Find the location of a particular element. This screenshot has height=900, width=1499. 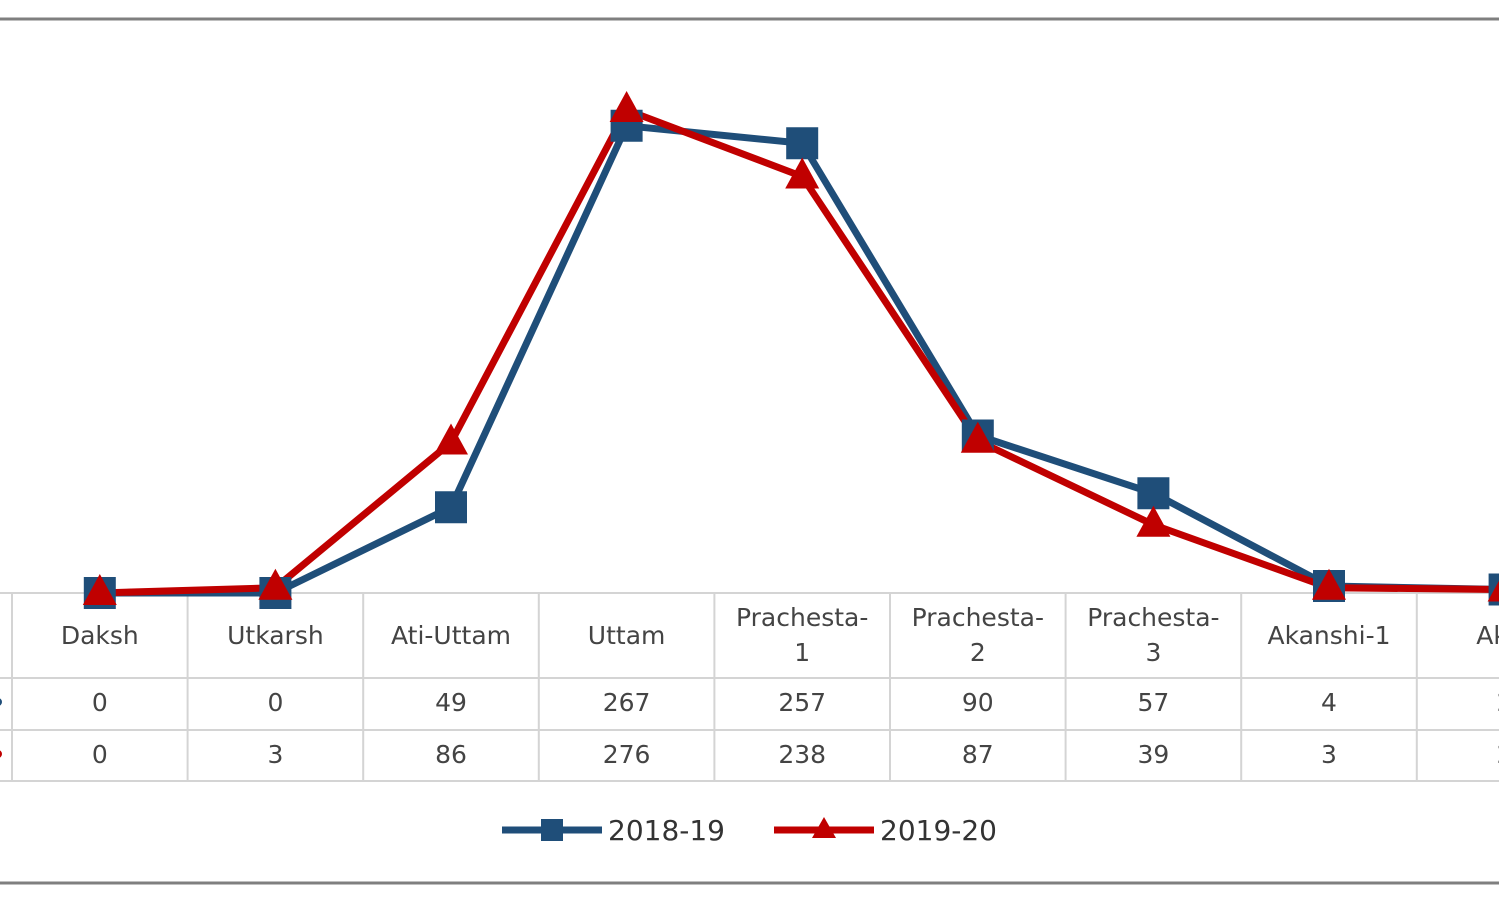

table-value-cell: 90 is located at coordinates (978, 702).